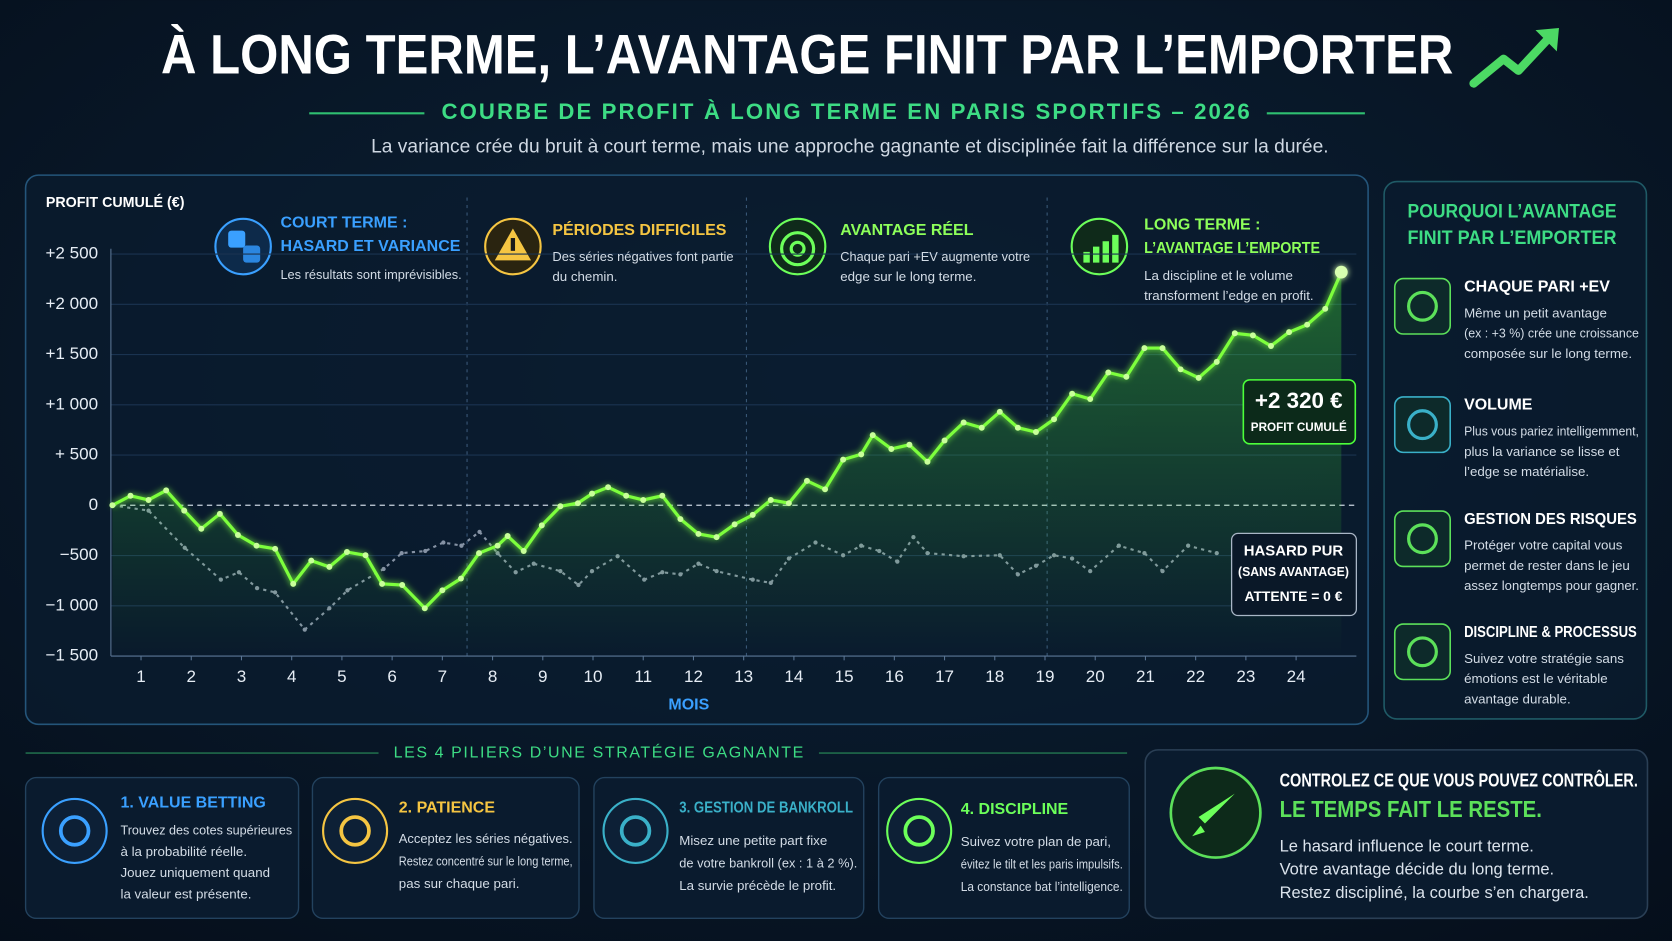  I want to click on icon-growth, so click(1101, 248).